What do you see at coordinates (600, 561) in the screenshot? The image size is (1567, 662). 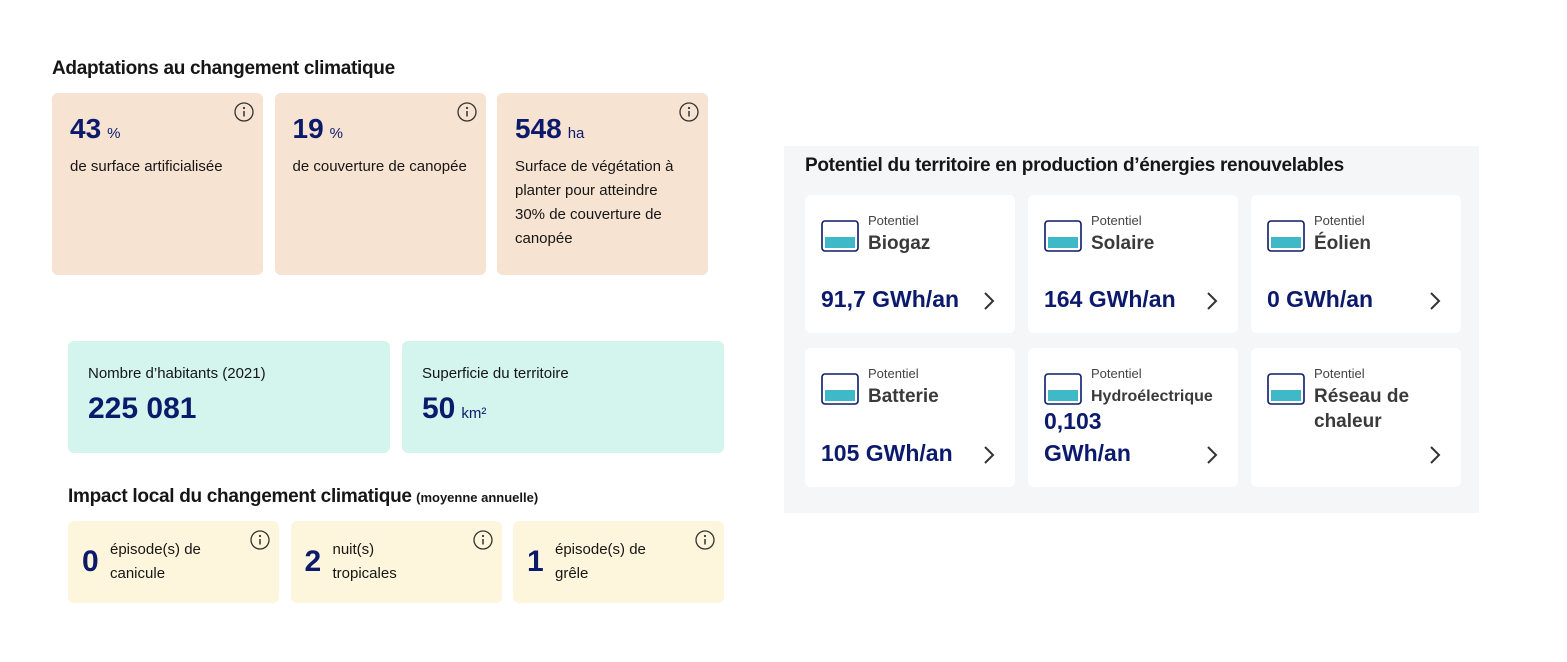 I see `impact-label: épisode(s) de grêle` at bounding box center [600, 561].